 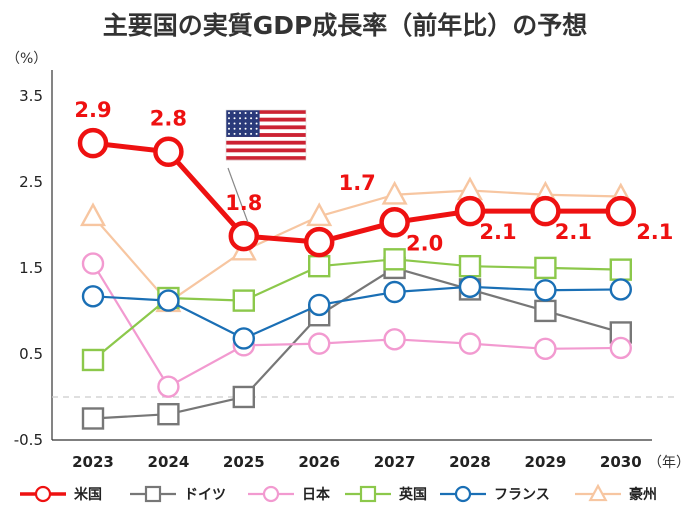 What do you see at coordinates (319, 214) in the screenshot?
I see `point-australia` at bounding box center [319, 214].